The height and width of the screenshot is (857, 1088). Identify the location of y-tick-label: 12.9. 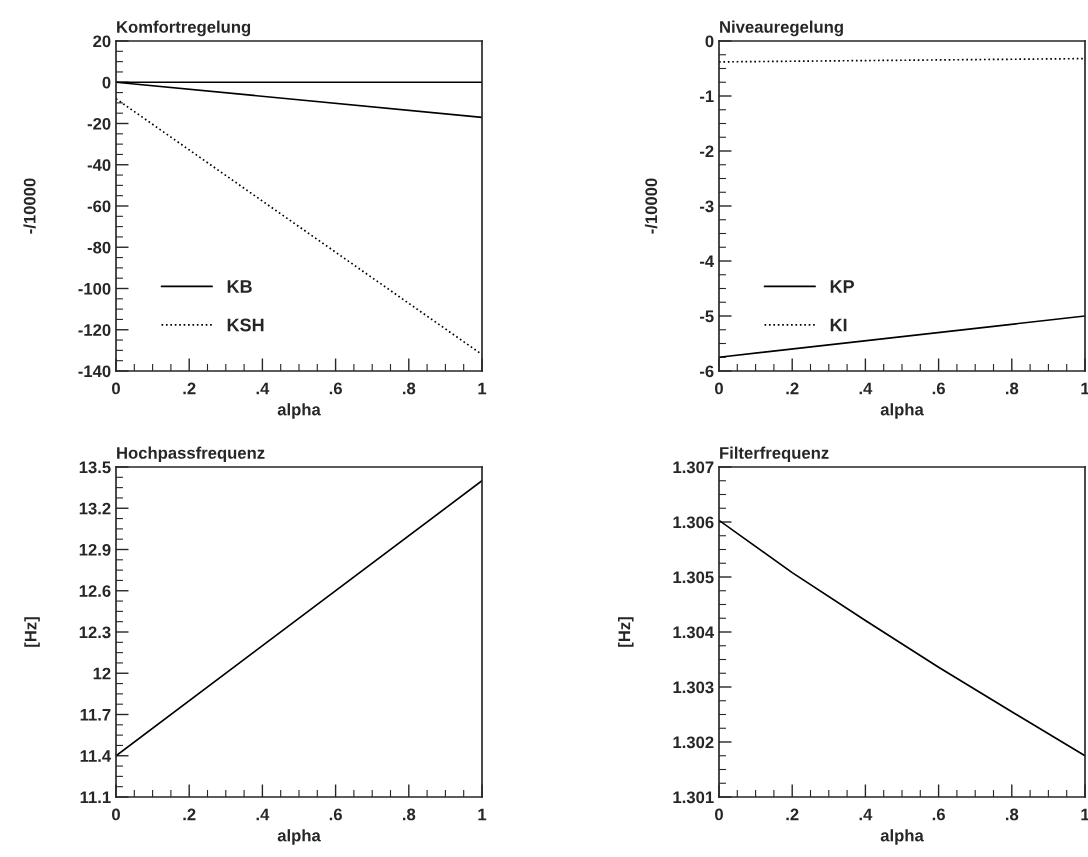
(95, 549).